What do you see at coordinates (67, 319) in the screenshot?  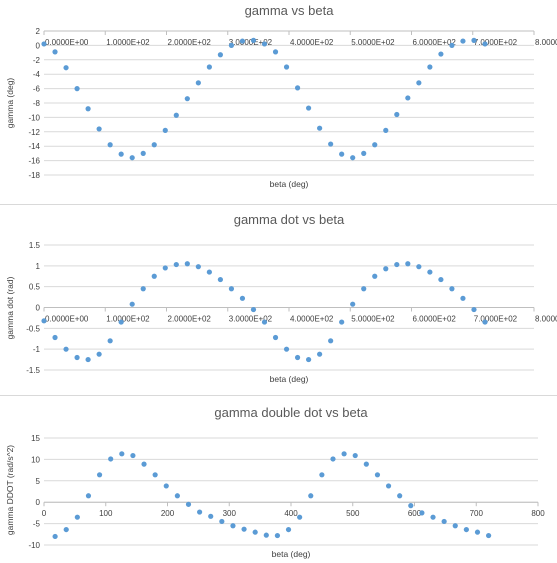 I see `x-tick-label: 0.0000E+00` at bounding box center [67, 319].